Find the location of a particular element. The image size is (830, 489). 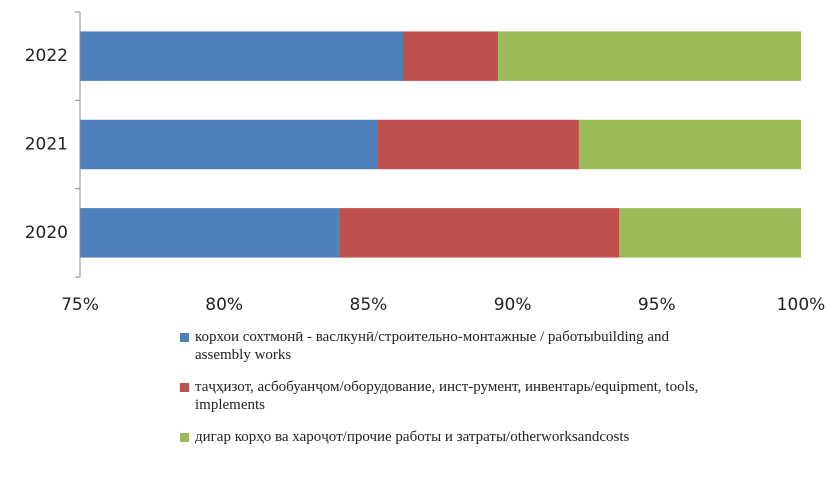

y-tick-label: 2022 is located at coordinates (46, 56).